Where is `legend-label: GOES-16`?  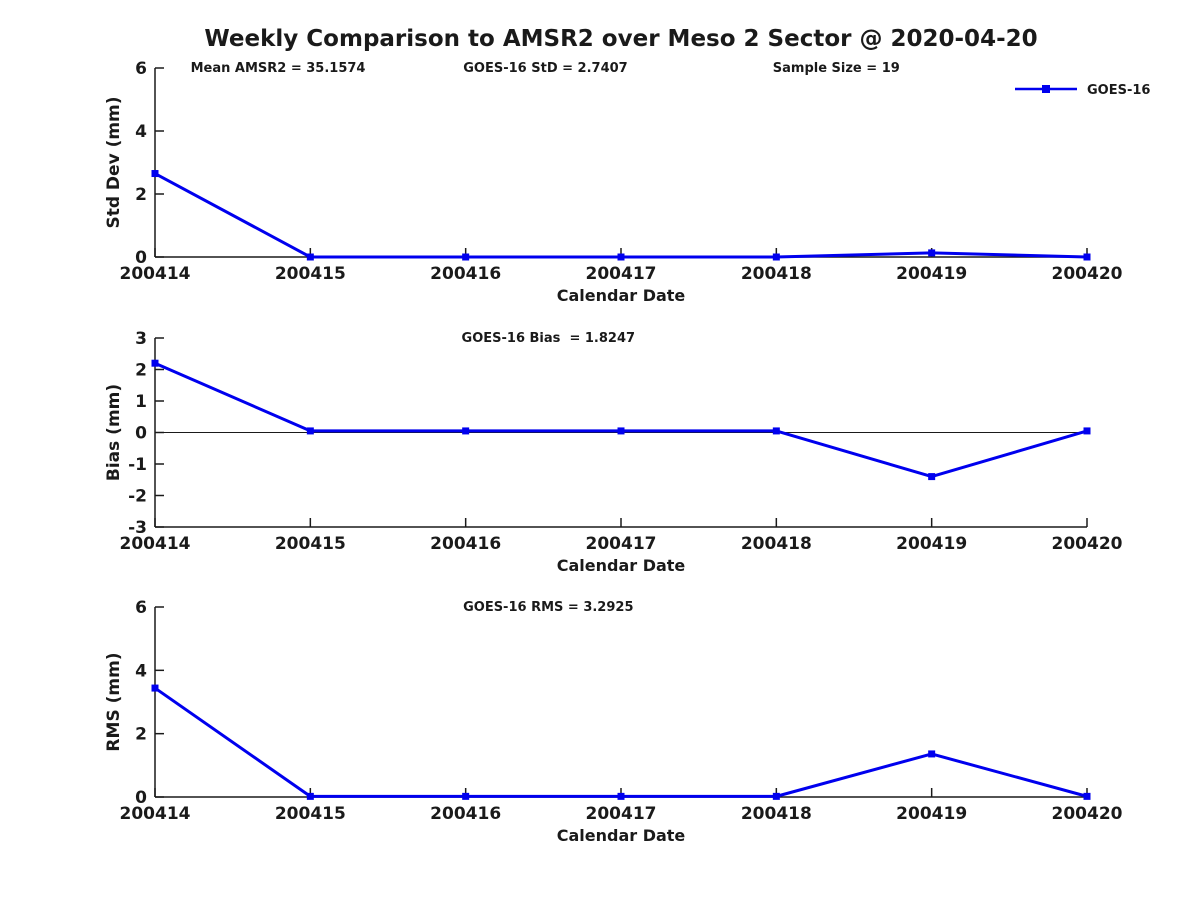
legend-label: GOES-16 is located at coordinates (1118, 90).